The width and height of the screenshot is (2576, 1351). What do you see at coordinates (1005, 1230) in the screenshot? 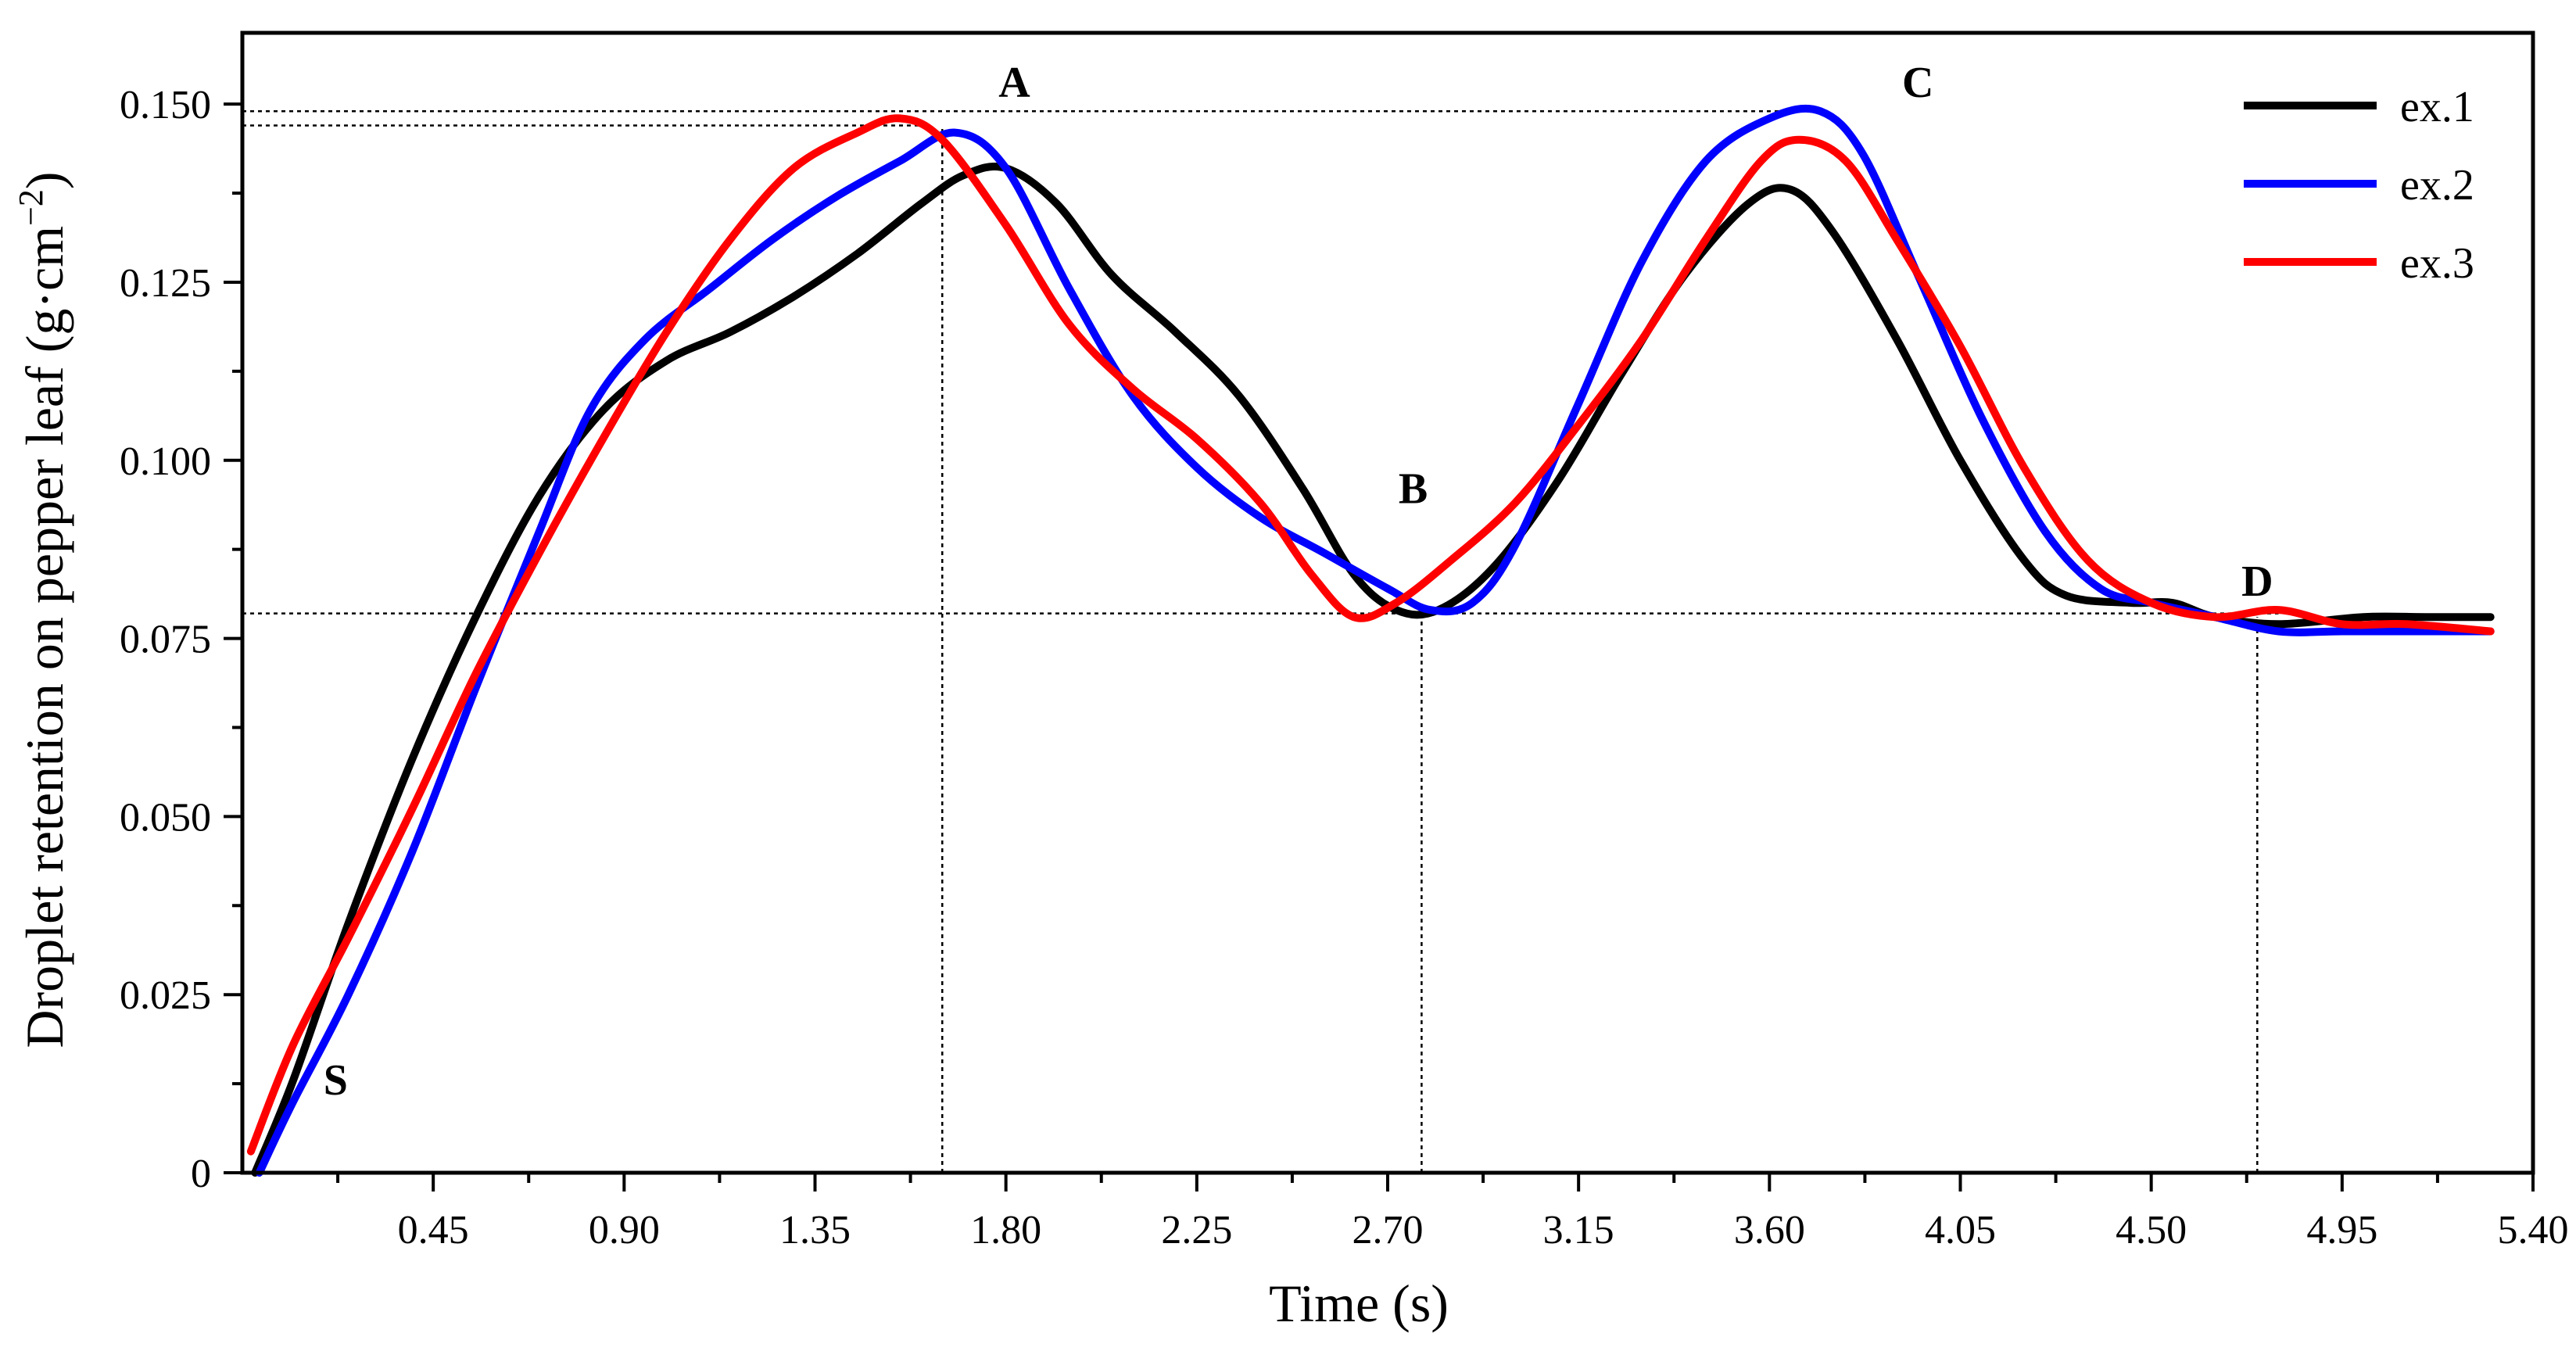
I see `x-tick-label: 1.80` at bounding box center [1005, 1230].